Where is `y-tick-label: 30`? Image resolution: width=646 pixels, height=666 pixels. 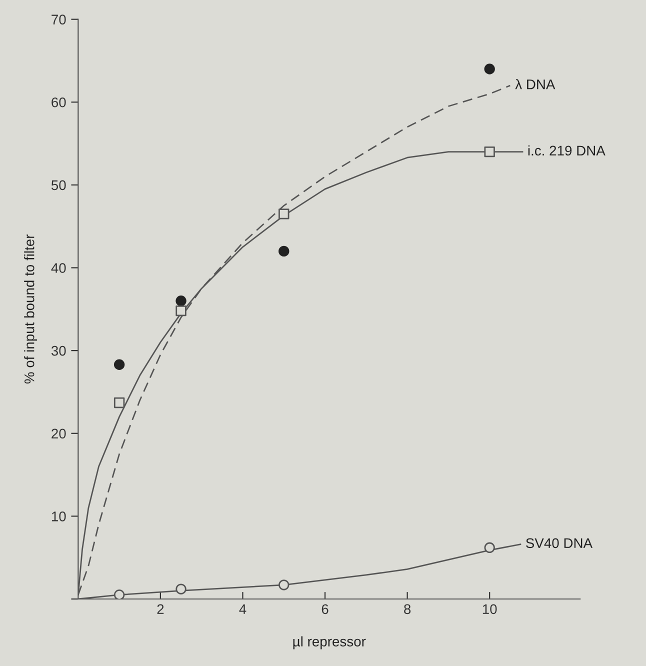 y-tick-label: 30 is located at coordinates (58, 351).